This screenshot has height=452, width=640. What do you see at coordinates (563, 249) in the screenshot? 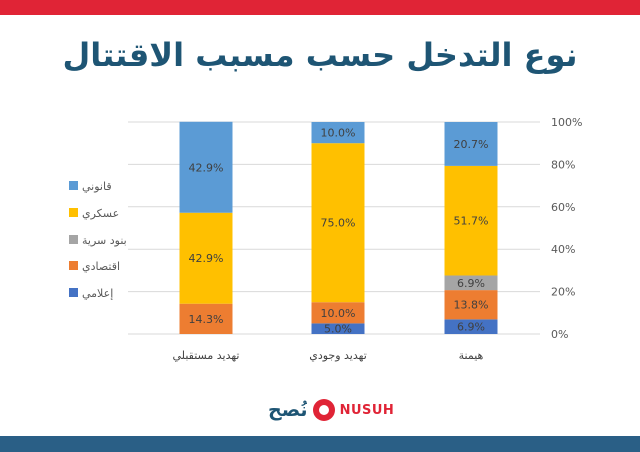
I see `y-tick-label: 40%` at bounding box center [563, 249].